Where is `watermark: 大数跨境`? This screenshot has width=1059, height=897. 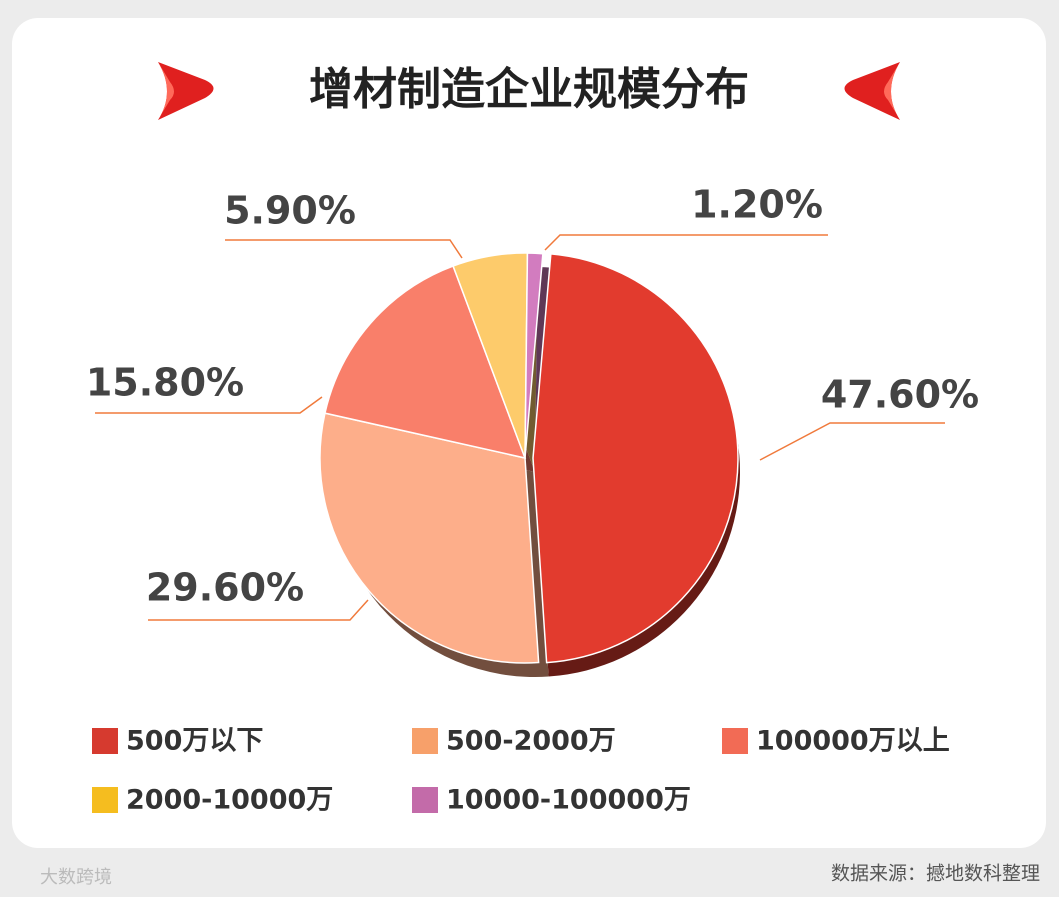 watermark: 大数跨境 is located at coordinates (76, 877).